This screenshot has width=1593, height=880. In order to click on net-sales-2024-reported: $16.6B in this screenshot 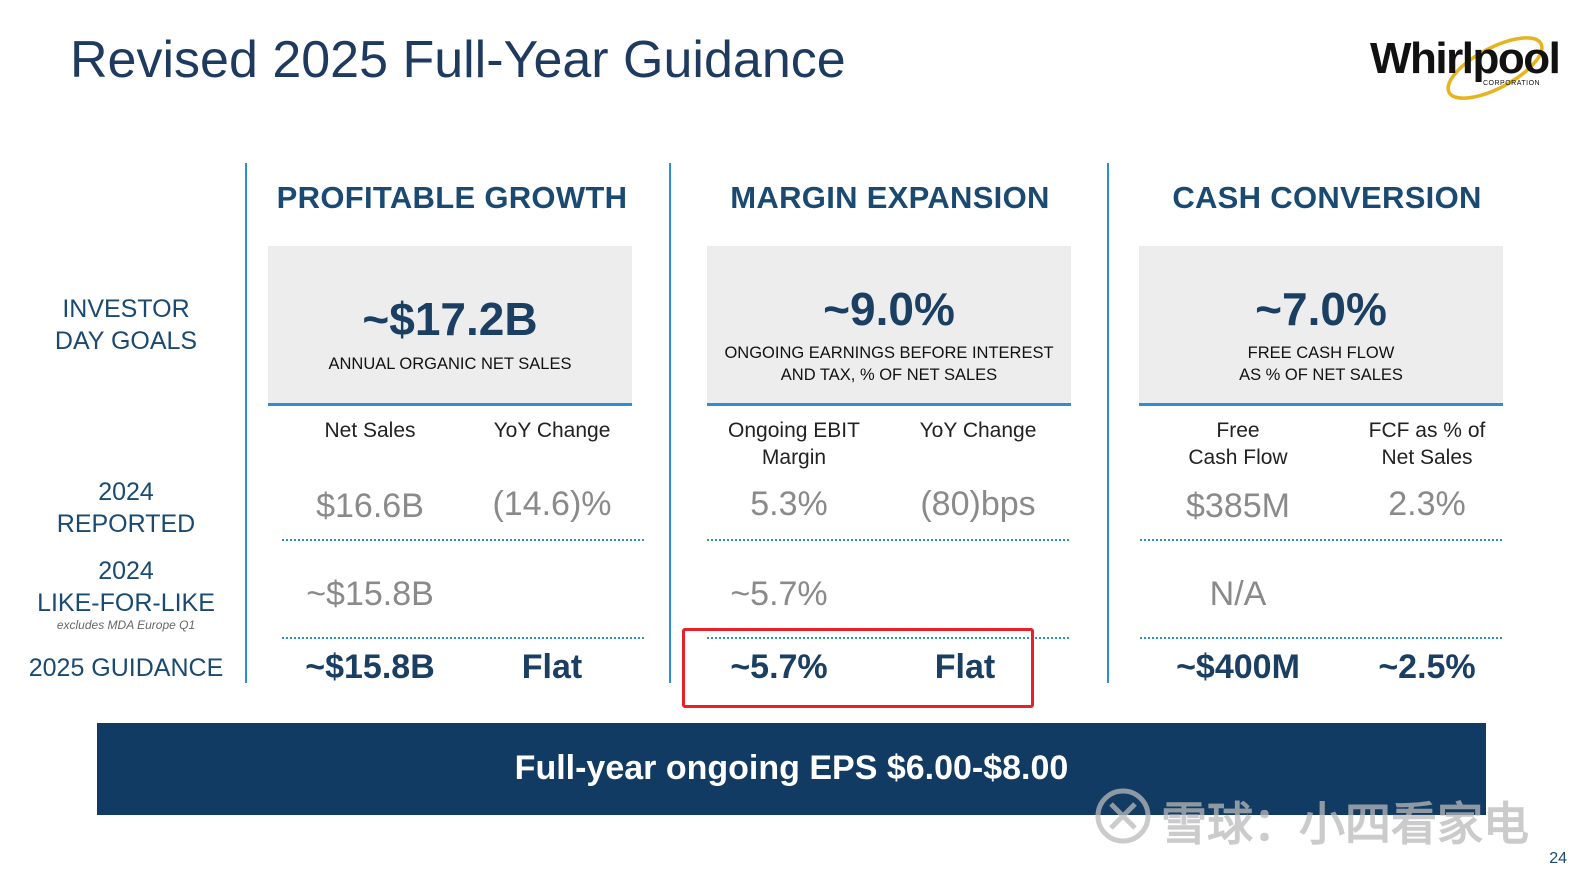, I will do `click(370, 506)`.